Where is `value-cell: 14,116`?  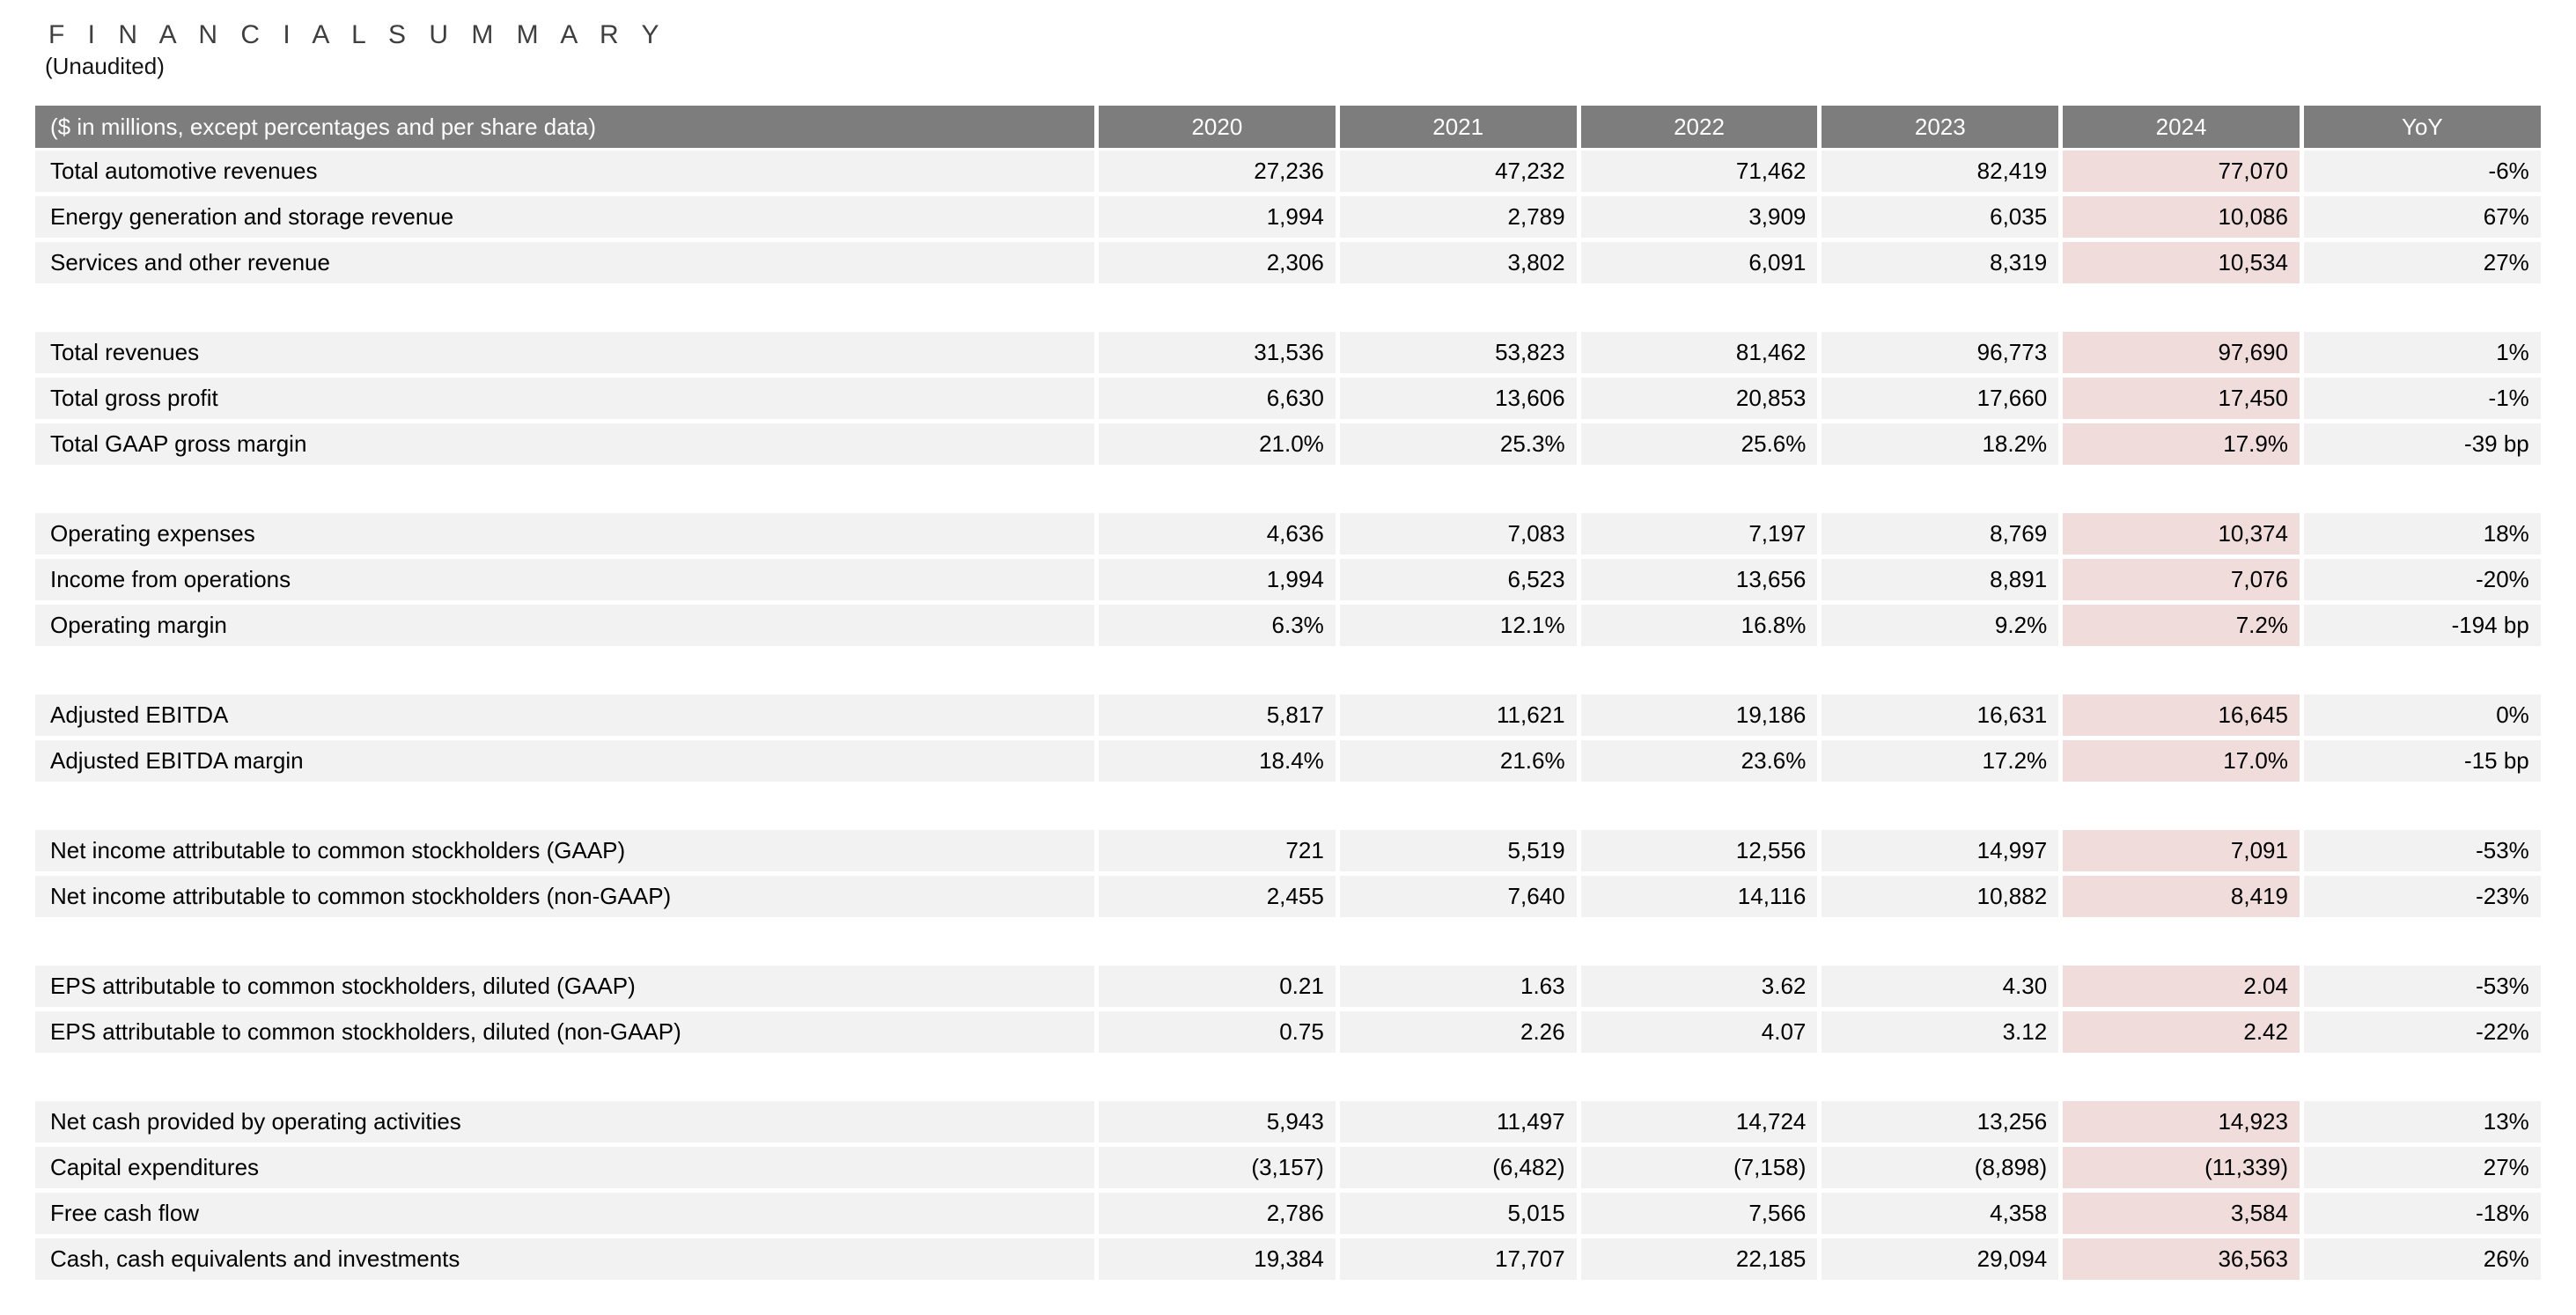
value-cell: 14,116 is located at coordinates (1699, 896).